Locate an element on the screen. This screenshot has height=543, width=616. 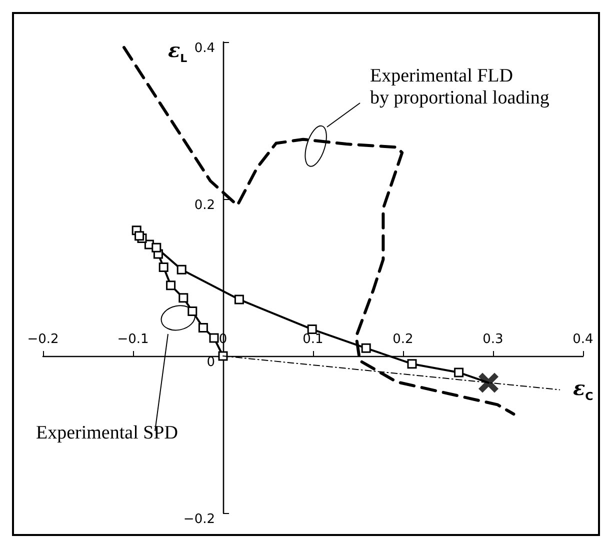
annotation: Experimental SPD is located at coordinates (107, 433).